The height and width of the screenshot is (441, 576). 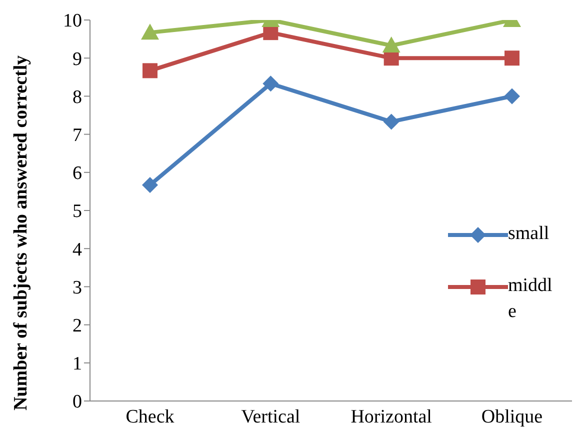 I want to click on y-tick-label: 3, so click(x=77, y=287).